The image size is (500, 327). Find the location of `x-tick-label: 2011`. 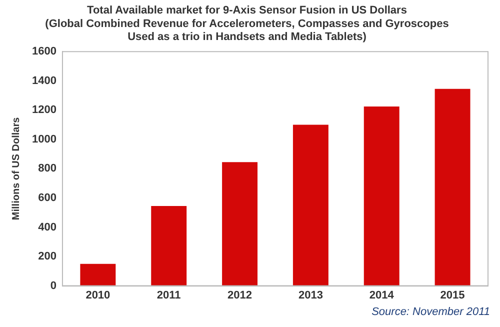

x-tick-label: 2011 is located at coordinates (168, 295).